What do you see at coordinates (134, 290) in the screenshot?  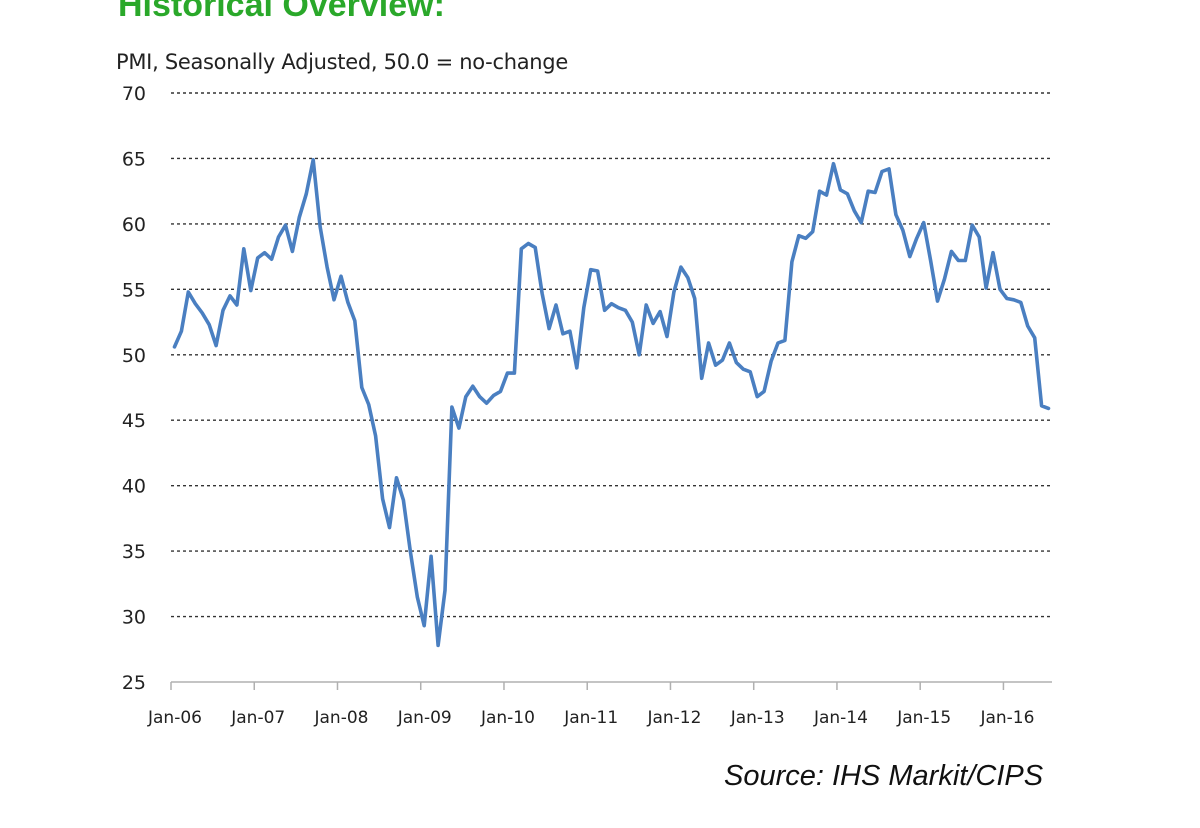 I see `y-tick-label: 55` at bounding box center [134, 290].